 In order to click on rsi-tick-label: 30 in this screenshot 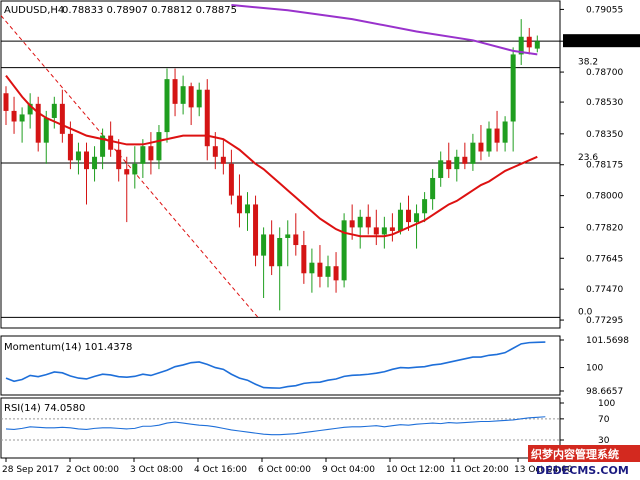, I will do `click(604, 441)`.